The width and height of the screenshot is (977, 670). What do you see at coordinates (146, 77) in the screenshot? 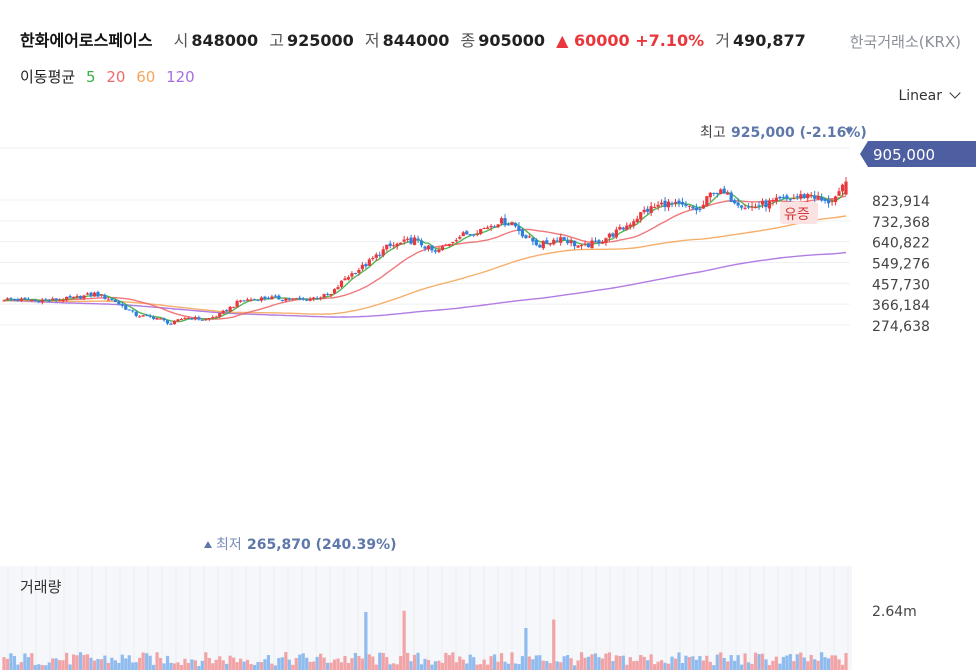
I see `ma-60-label: 60` at bounding box center [146, 77].